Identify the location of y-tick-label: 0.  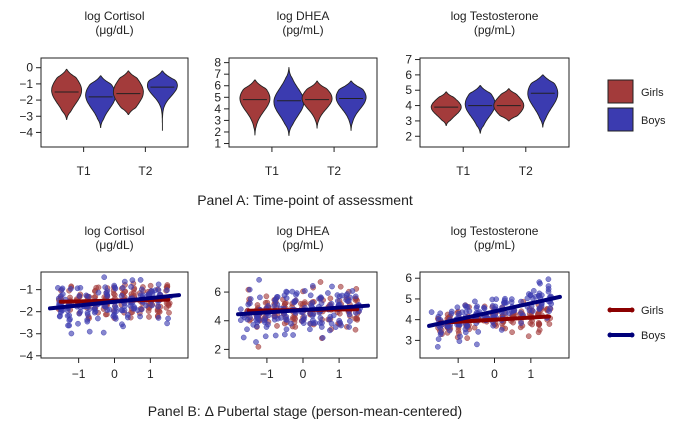
(29, 68).